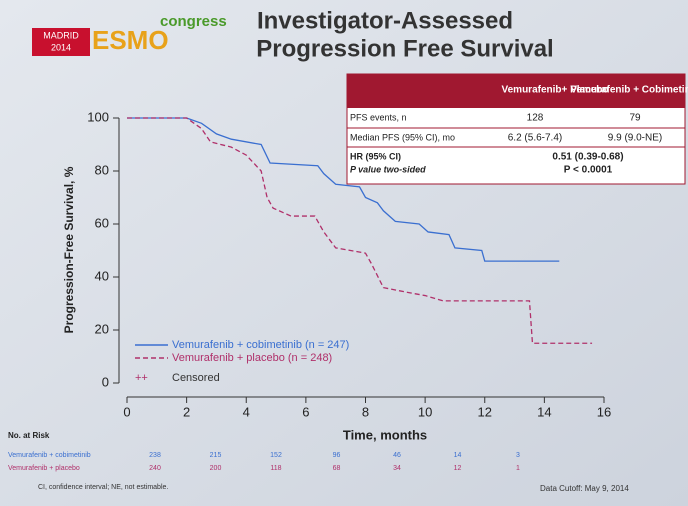  Describe the element at coordinates (337, 468) in the screenshot. I see `risk-count: 68` at that location.